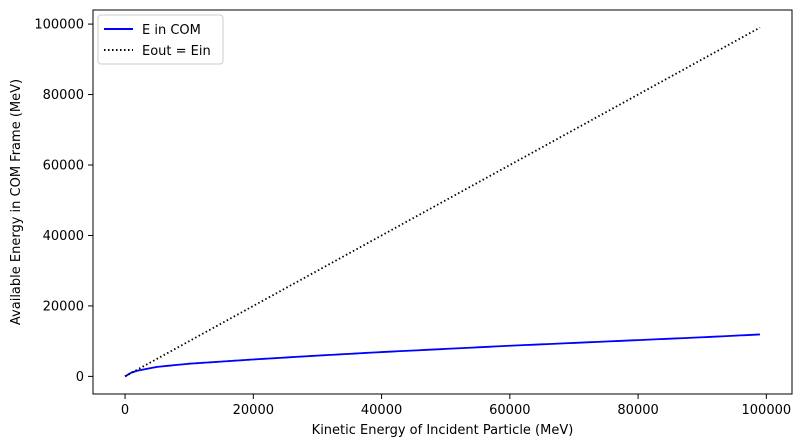 This screenshot has height=448, width=801. I want to click on legend-box, so click(160, 39).